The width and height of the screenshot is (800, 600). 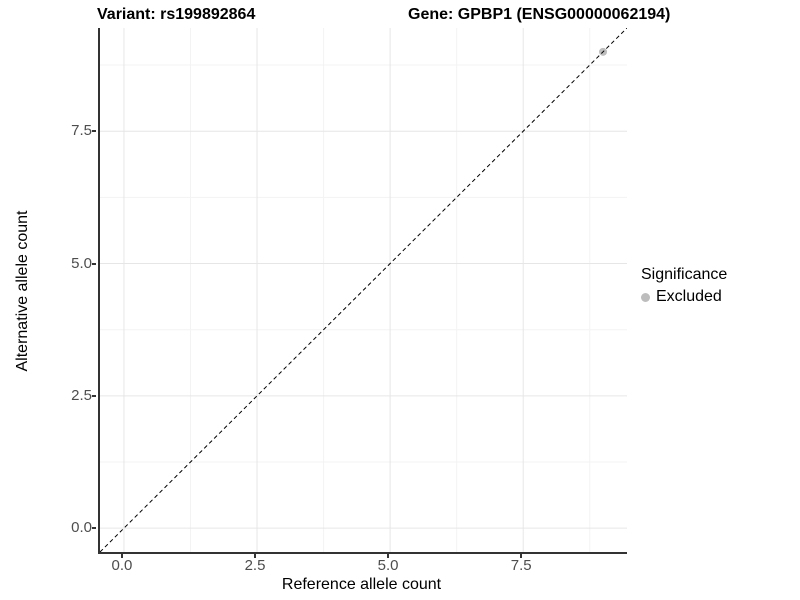 I want to click on legend-item-excluded: Excluded, so click(x=684, y=297).